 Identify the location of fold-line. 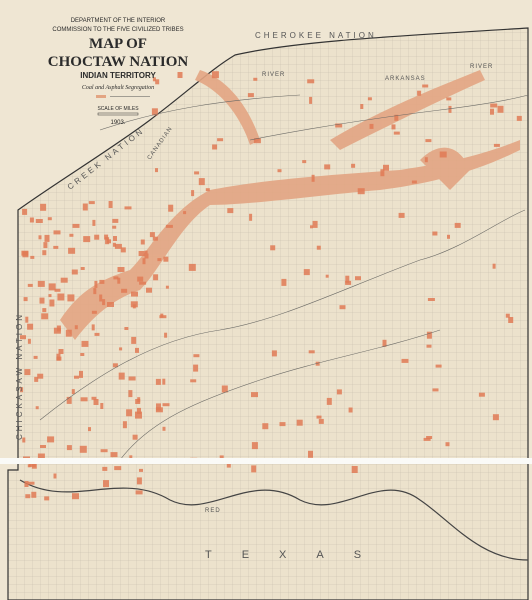
(266, 461).